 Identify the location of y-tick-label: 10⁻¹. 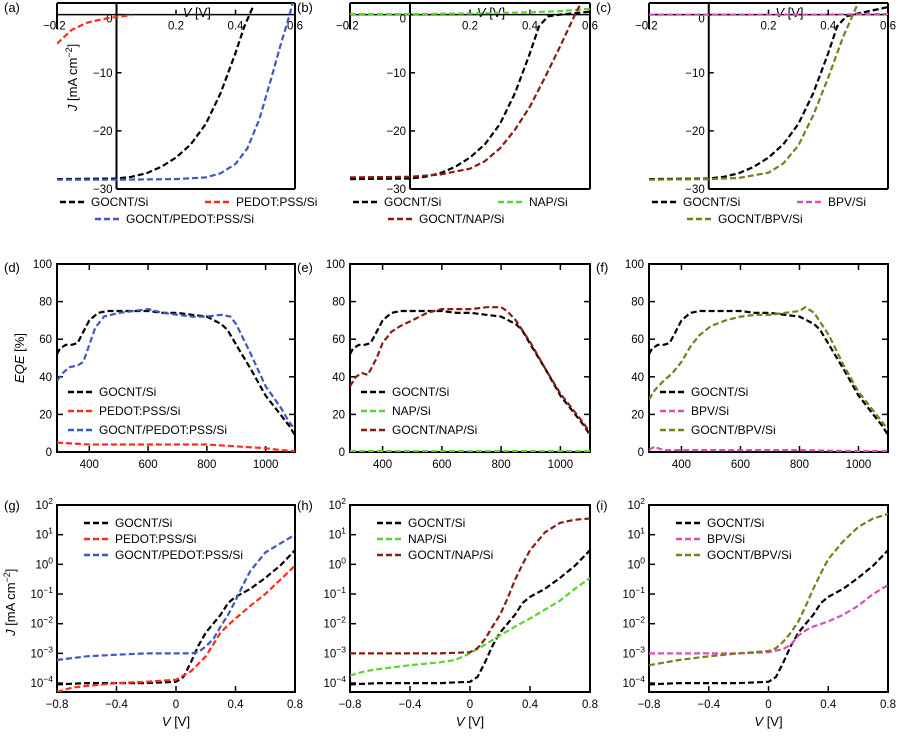
(634, 593).